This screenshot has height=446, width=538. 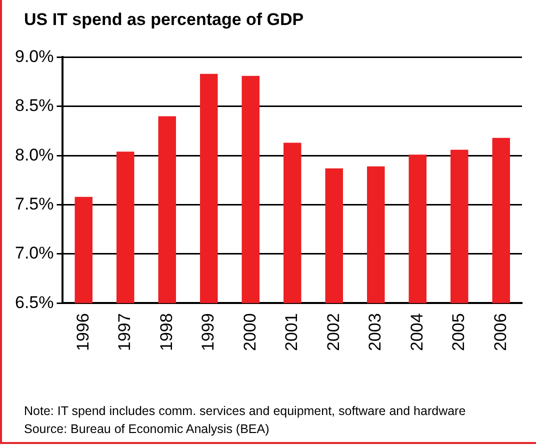 I want to click on x-tick-label: 1999, so click(x=208, y=332).